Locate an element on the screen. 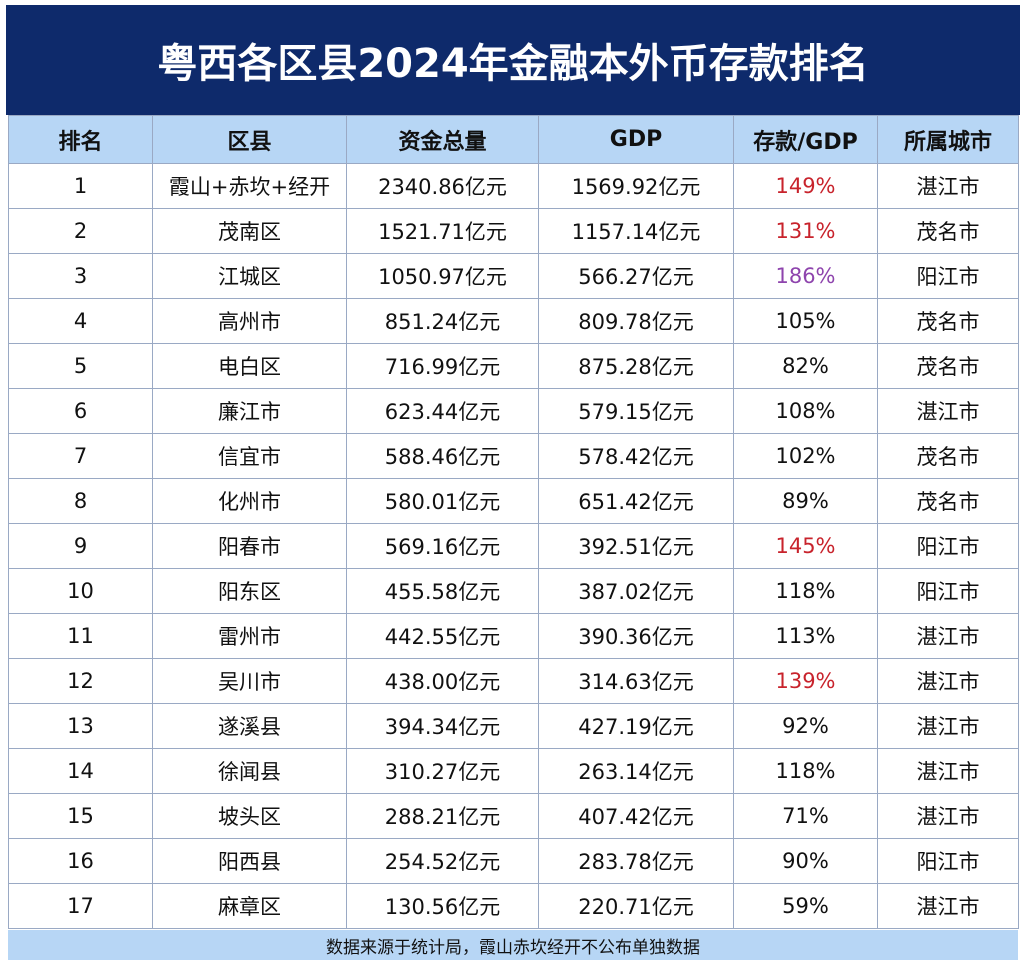  table-cell: 茂名市 is located at coordinates (948, 501).